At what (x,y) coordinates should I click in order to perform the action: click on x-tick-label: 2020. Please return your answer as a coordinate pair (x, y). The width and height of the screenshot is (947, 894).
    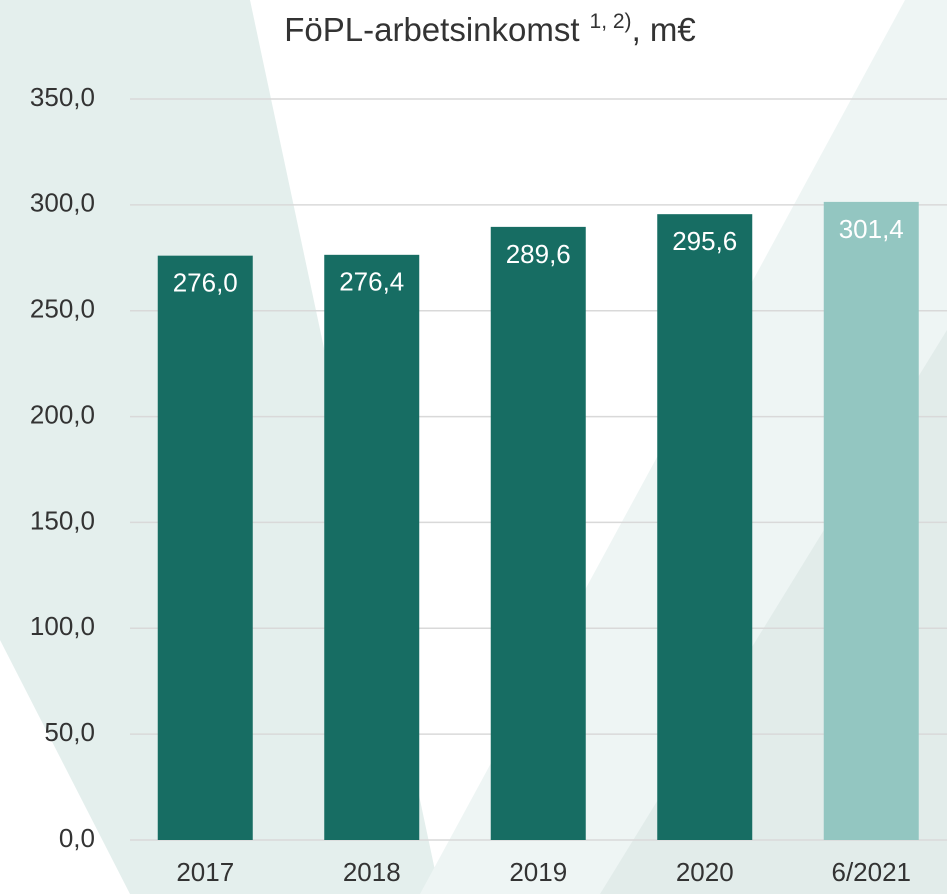
    Looking at the image, I should click on (705, 872).